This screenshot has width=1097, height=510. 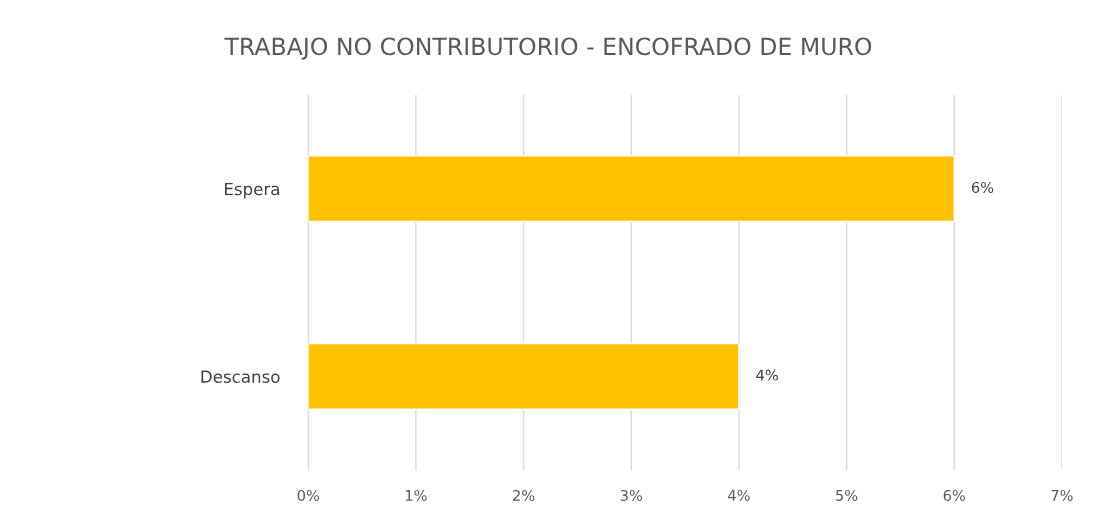 I want to click on x-tick-label: 6%, so click(x=954, y=495).